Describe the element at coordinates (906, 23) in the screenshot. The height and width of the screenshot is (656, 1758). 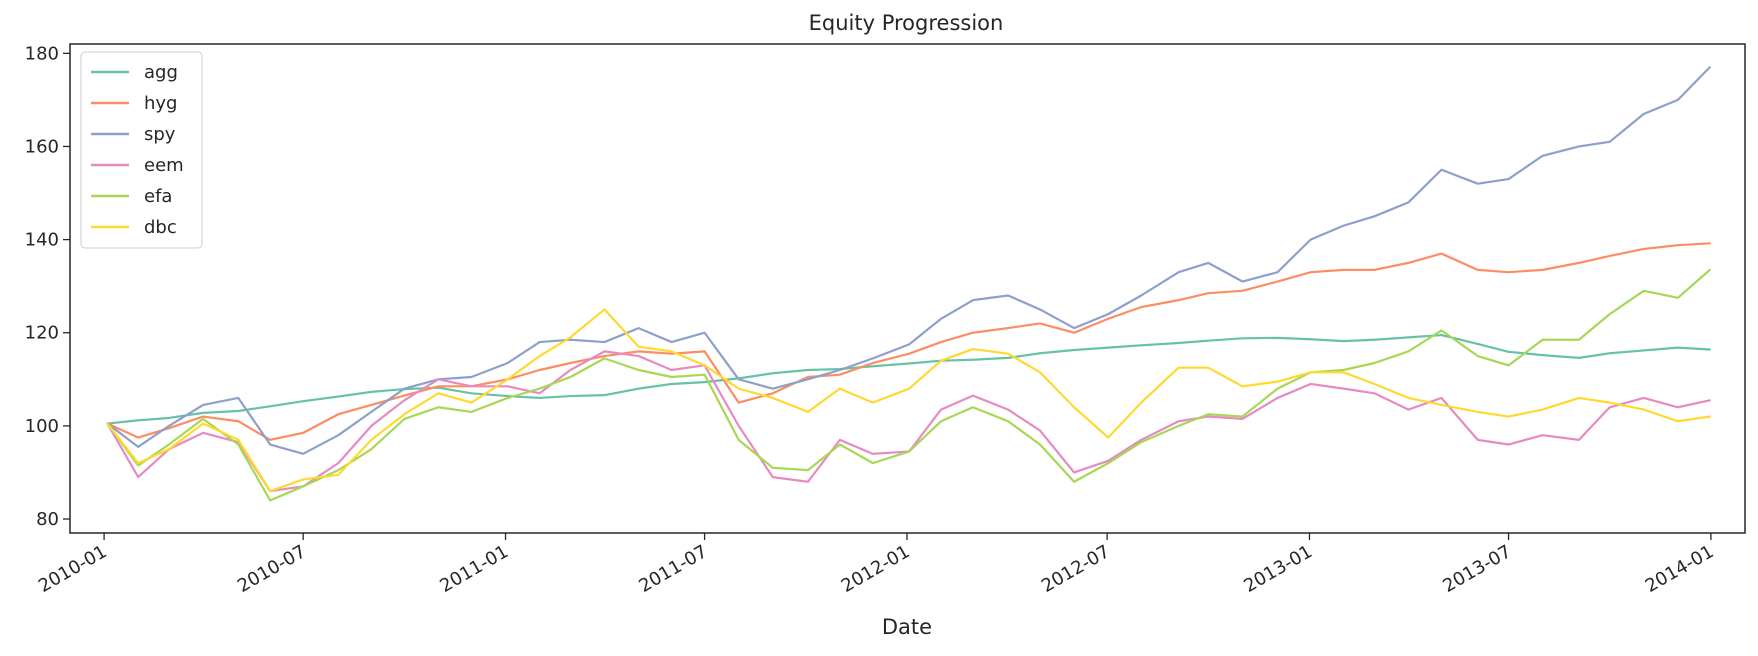
I see `chart-title: Equity Progression` at that location.